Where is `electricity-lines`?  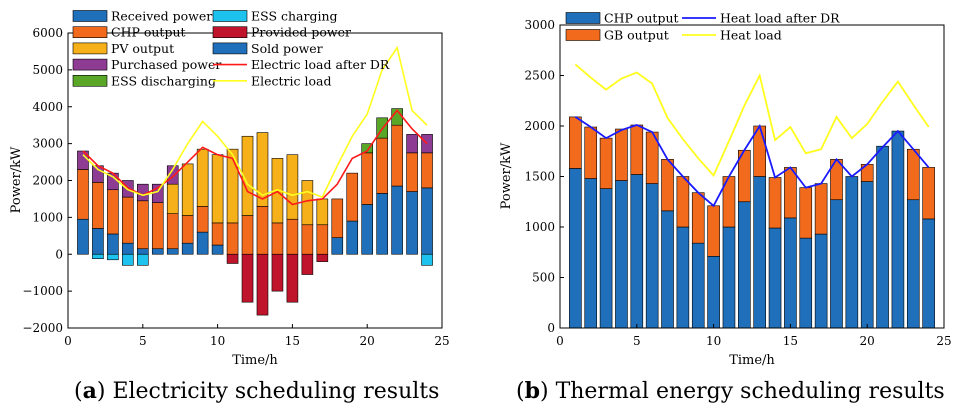
electricity-lines is located at coordinates (255, 125).